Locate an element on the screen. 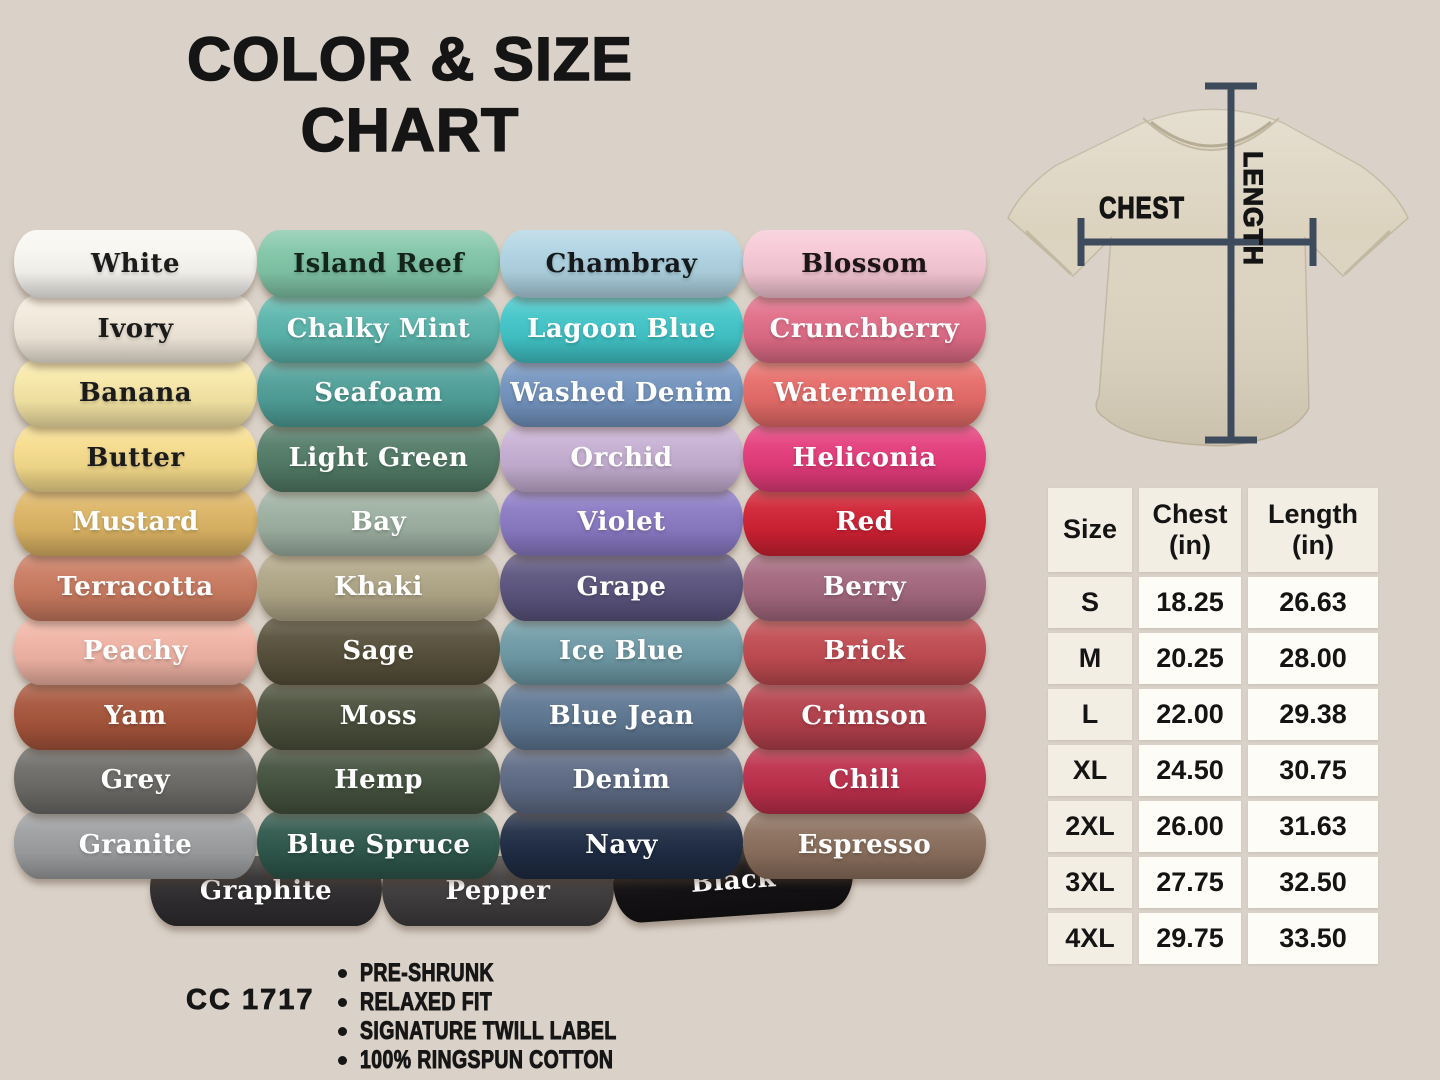 The height and width of the screenshot is (1080, 1440). color-swatch-label: Khaki is located at coordinates (378, 586).